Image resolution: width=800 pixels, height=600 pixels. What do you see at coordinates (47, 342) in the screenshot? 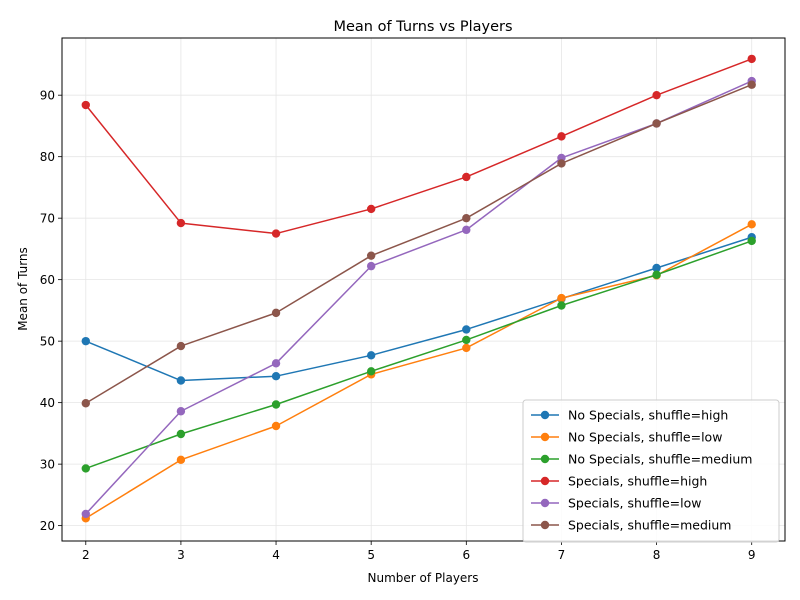
I see `y-tick-label: 50` at bounding box center [47, 342].